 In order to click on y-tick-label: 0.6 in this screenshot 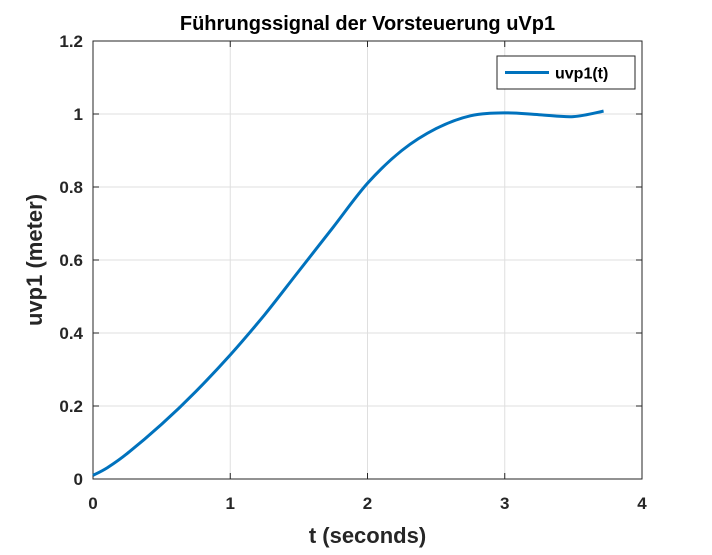, I will do `click(71, 260)`.